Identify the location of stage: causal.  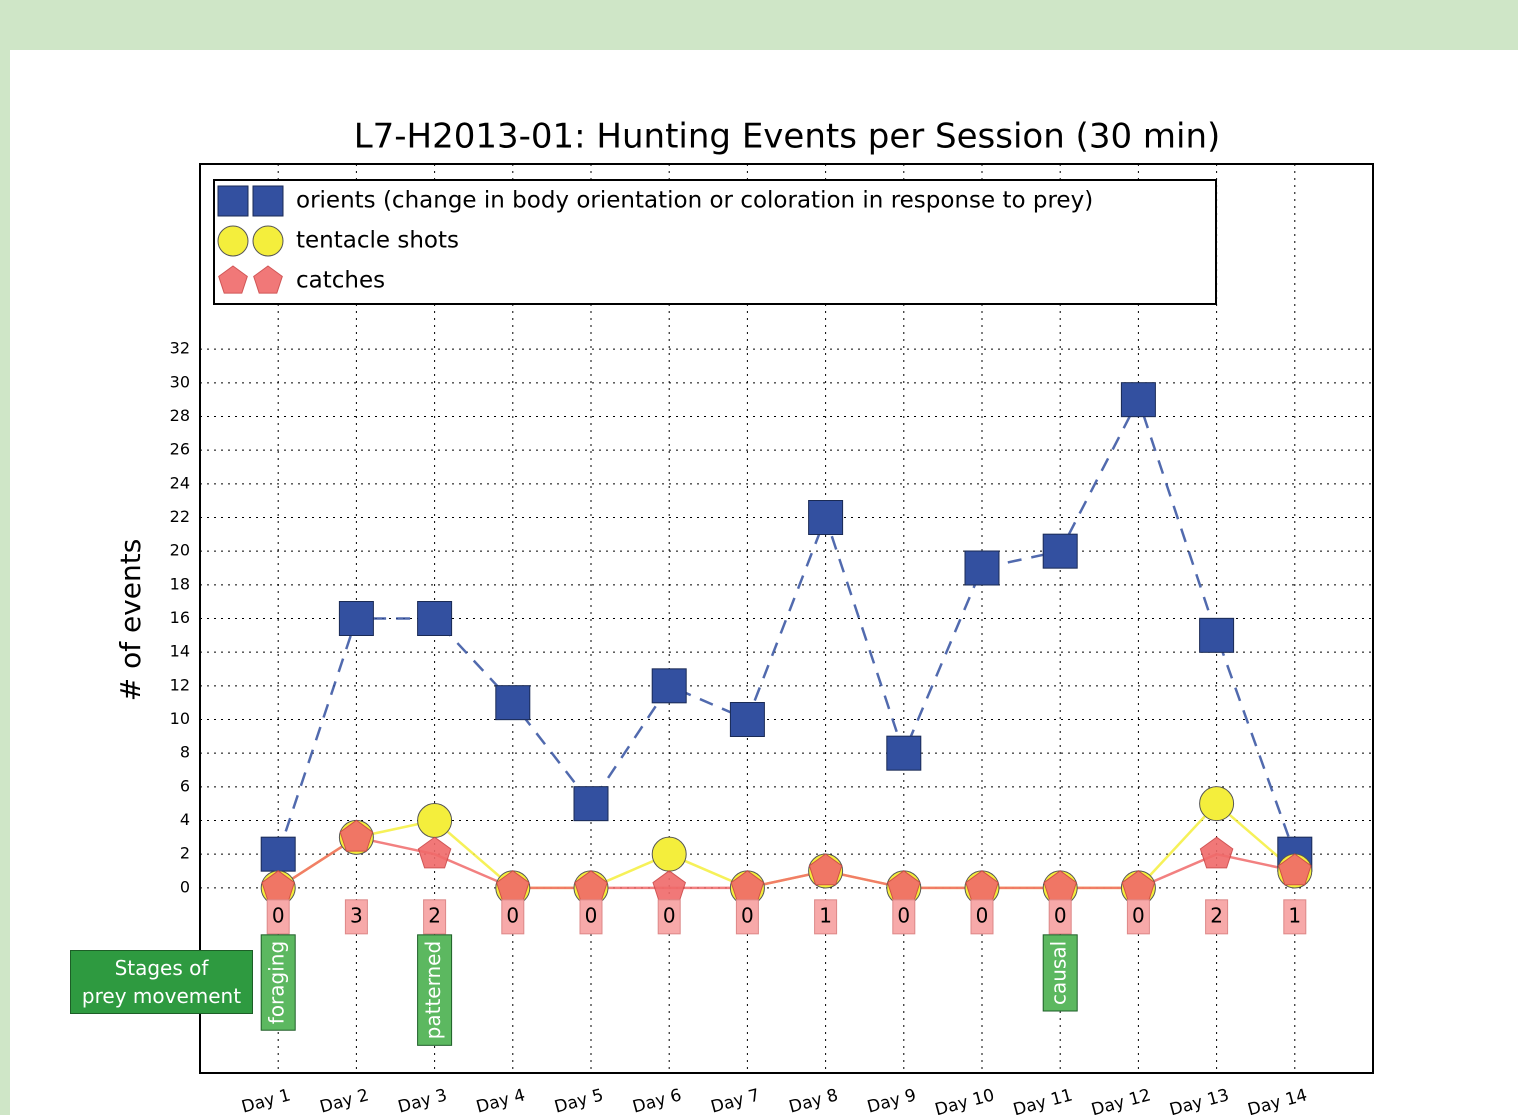
(1060, 973).